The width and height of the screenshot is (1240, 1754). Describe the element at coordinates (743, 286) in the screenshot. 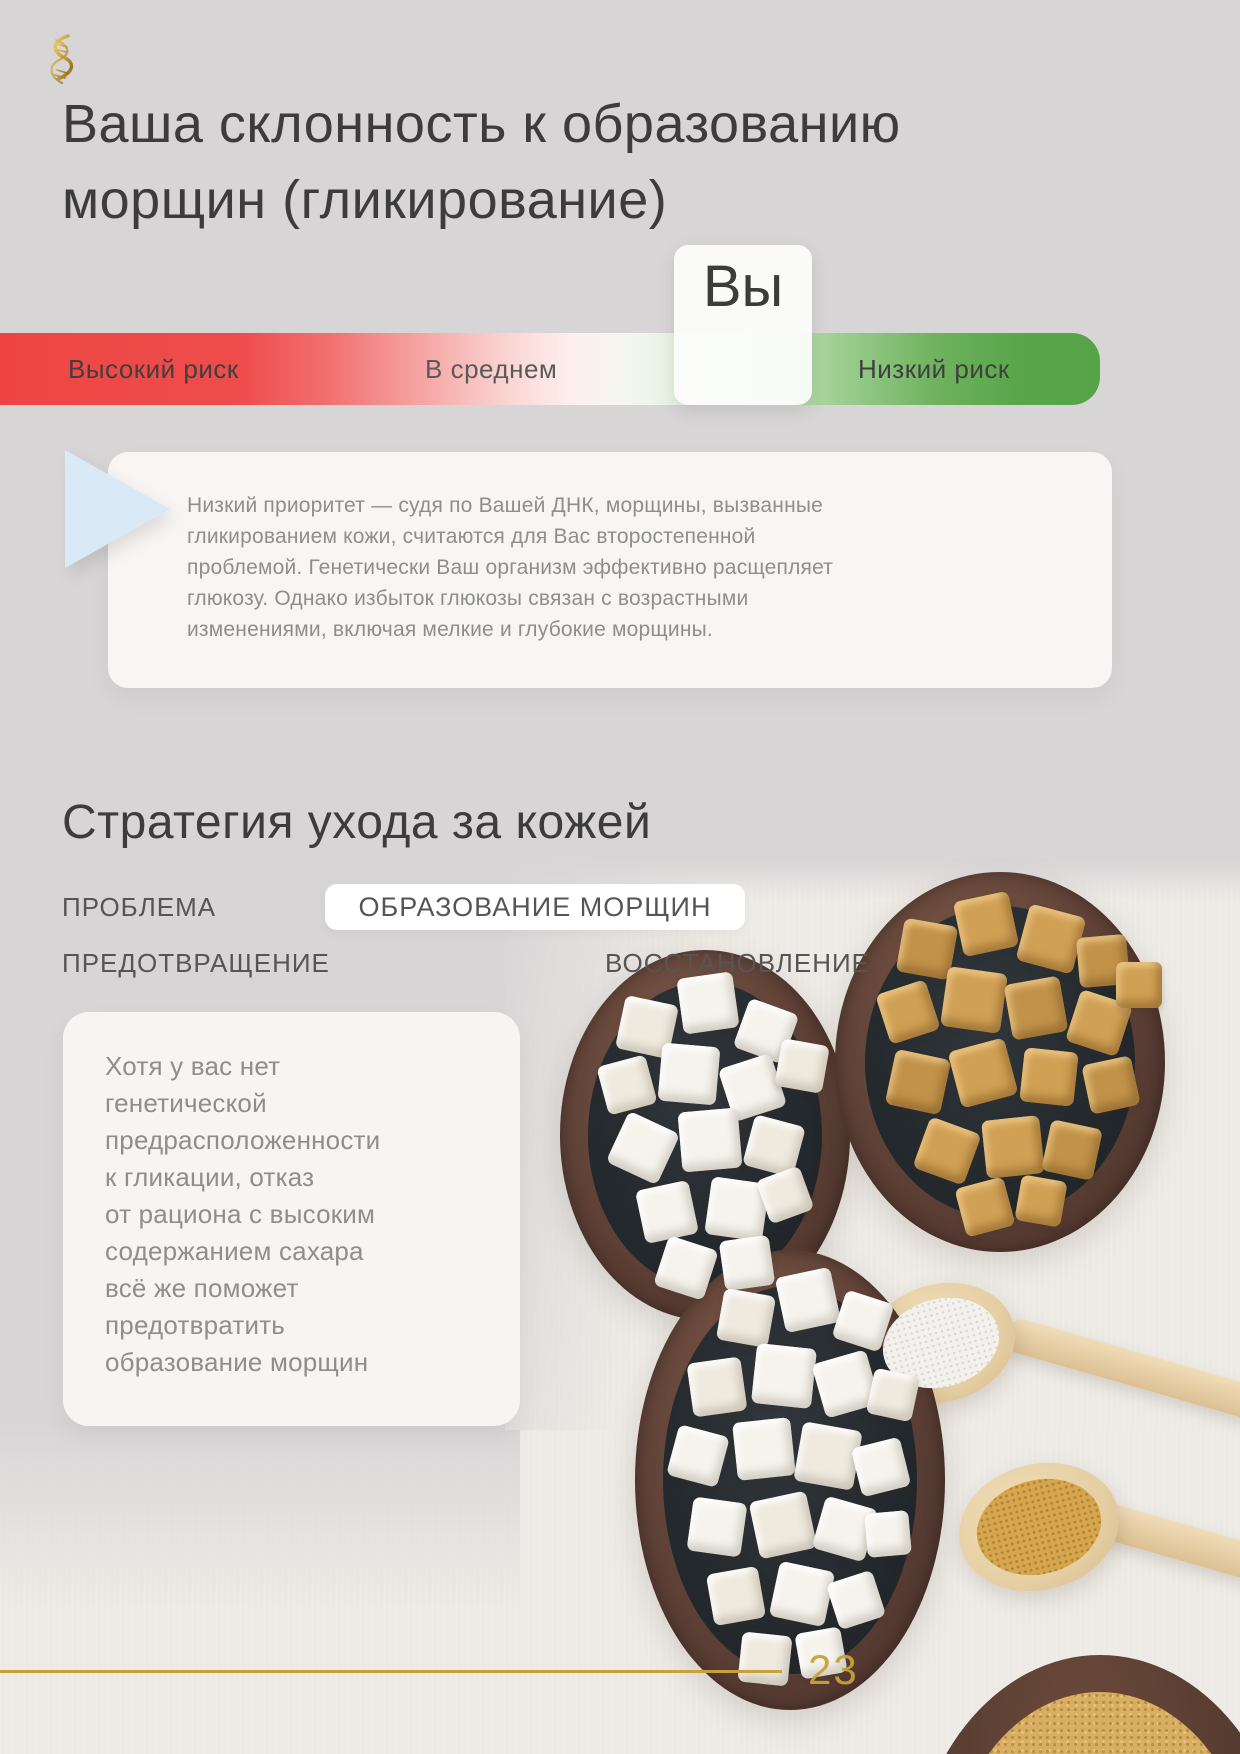

I see `your-result-marker-label: Вы` at that location.